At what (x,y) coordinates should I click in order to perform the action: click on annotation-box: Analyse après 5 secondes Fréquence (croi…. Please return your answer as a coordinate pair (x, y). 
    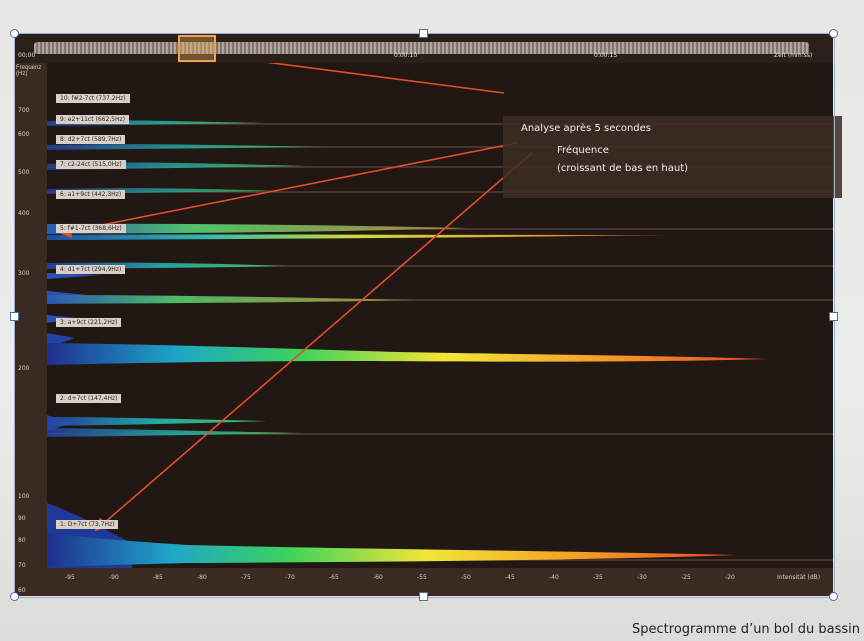
    Looking at the image, I should click on (672, 157).